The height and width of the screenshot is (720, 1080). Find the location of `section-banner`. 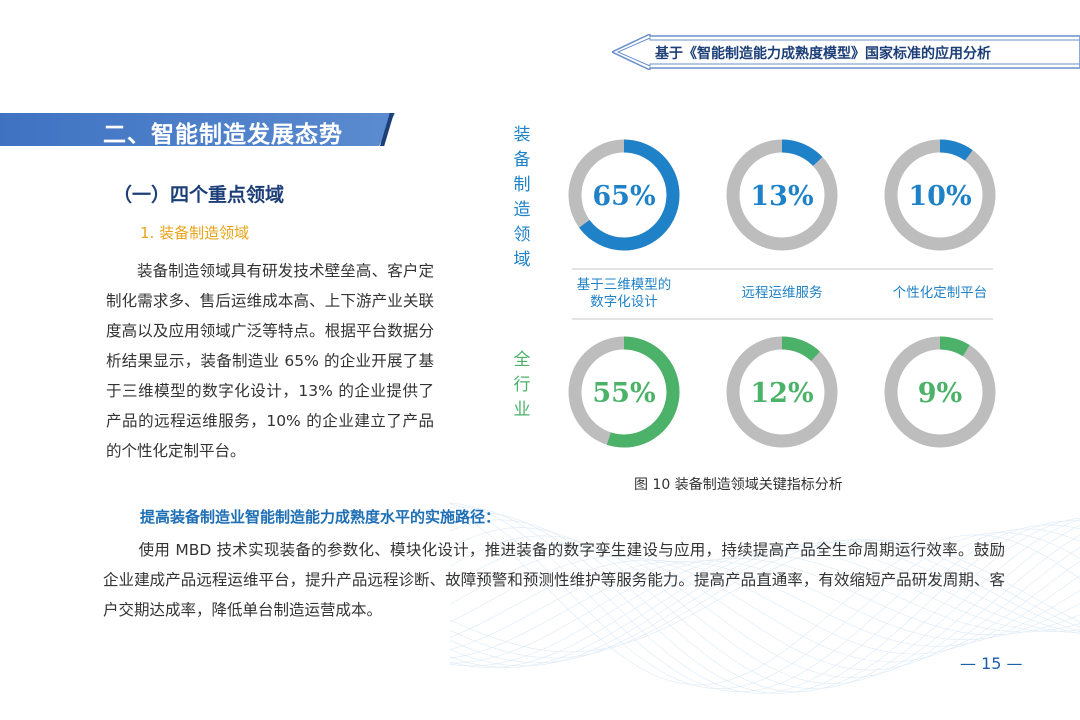

section-banner is located at coordinates (197, 129).